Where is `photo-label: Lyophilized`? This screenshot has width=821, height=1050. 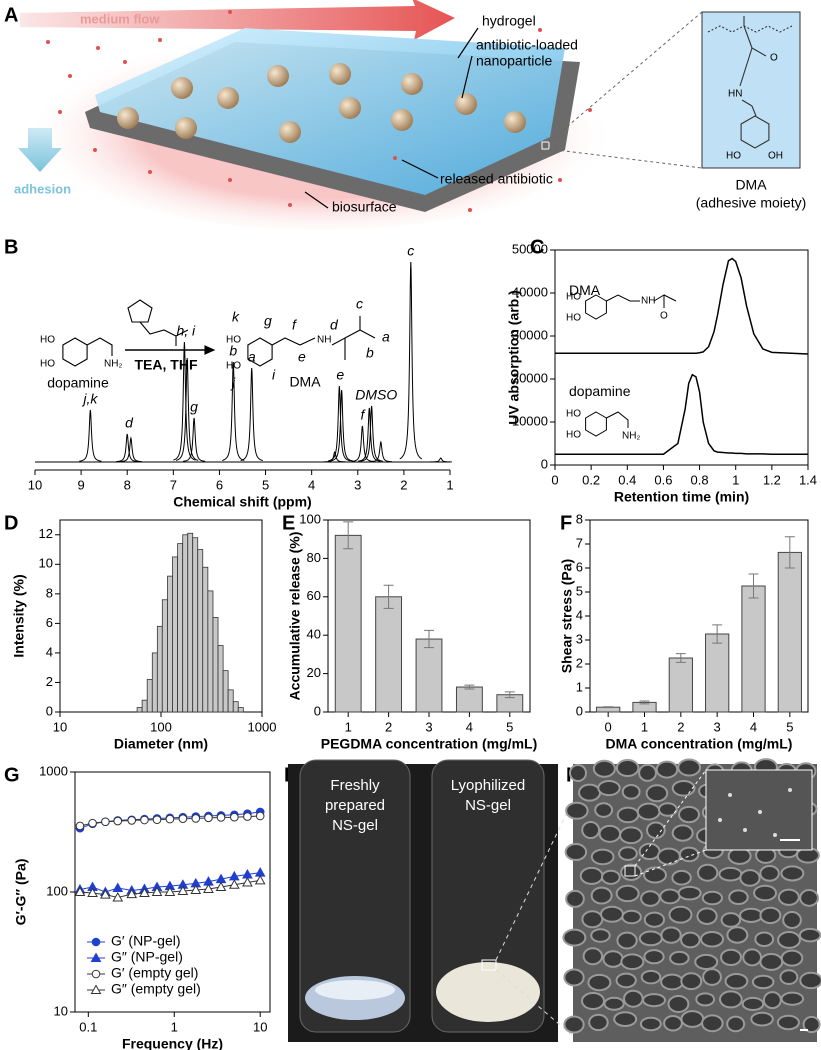 photo-label: Lyophilized is located at coordinates (488, 785).